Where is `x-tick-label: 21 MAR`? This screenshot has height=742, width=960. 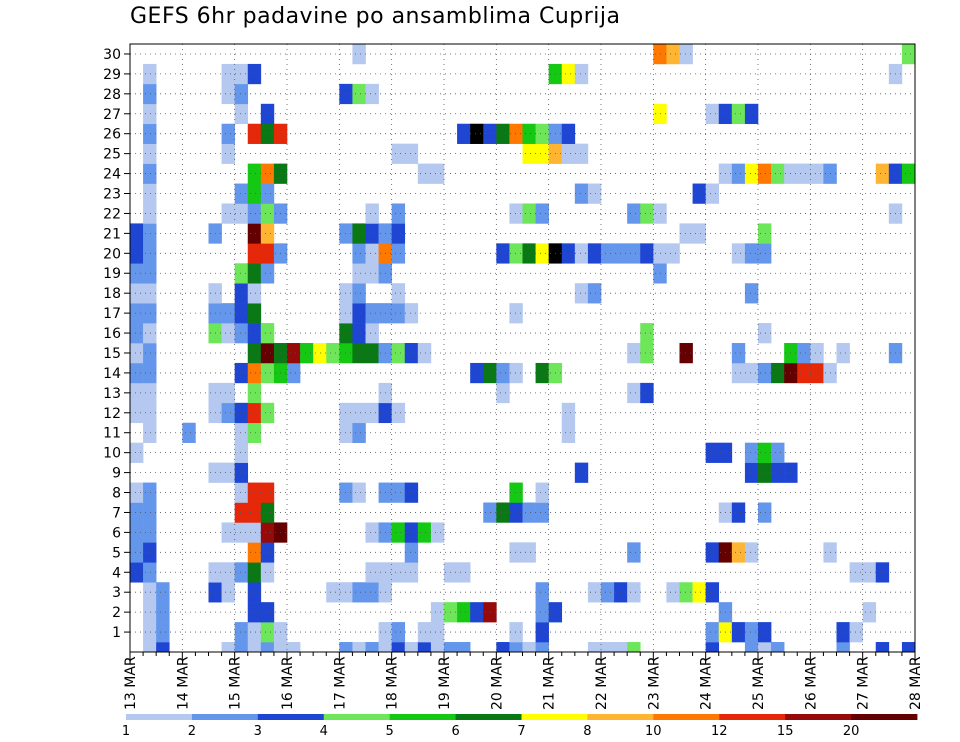
x-tick-label: 21 MAR is located at coordinates (550, 683).